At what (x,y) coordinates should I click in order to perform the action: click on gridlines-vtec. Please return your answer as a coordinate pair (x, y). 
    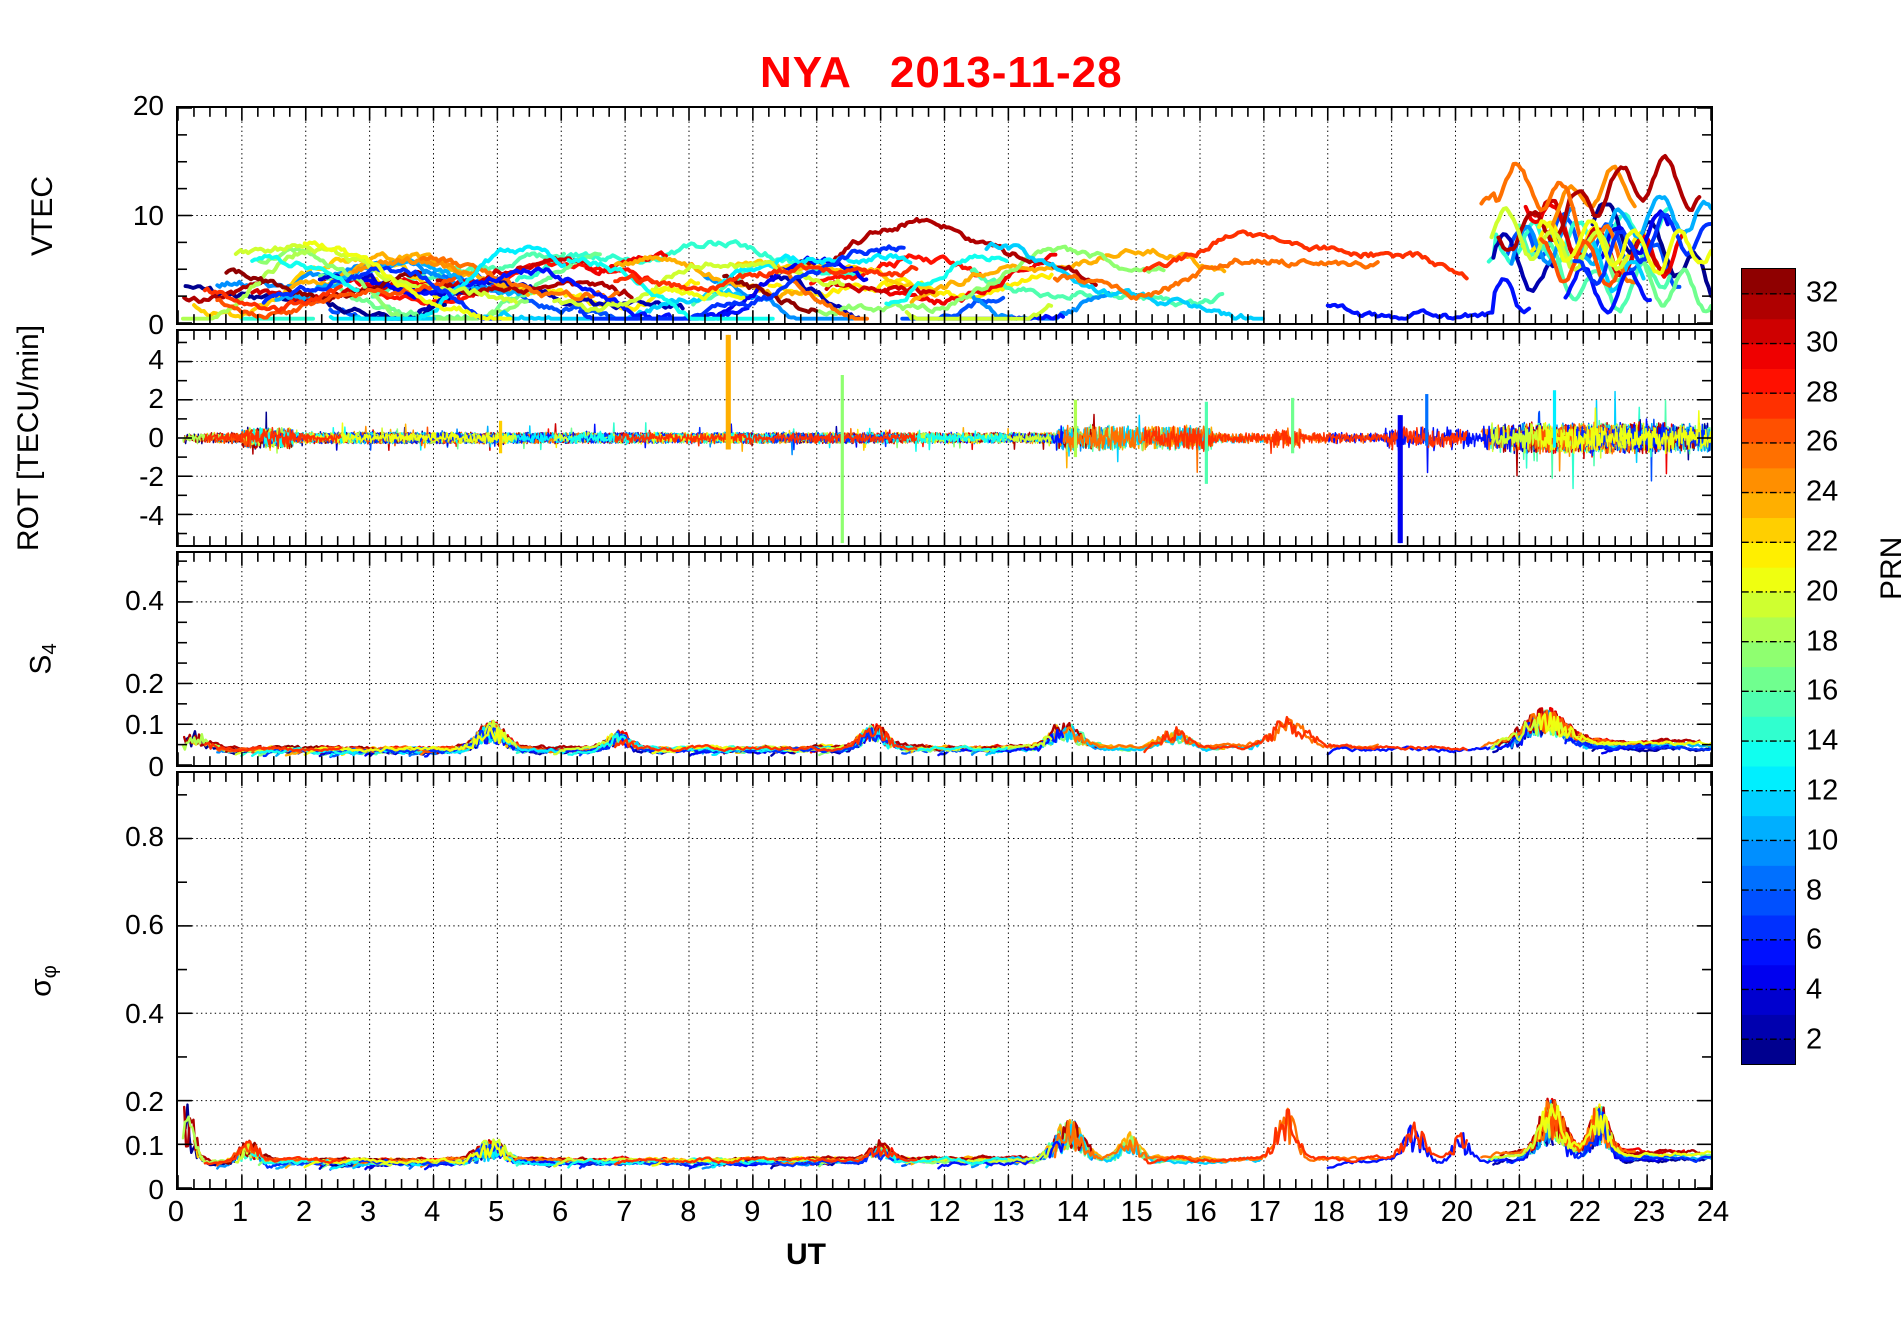
    Looking at the image, I should click on (944, 215).